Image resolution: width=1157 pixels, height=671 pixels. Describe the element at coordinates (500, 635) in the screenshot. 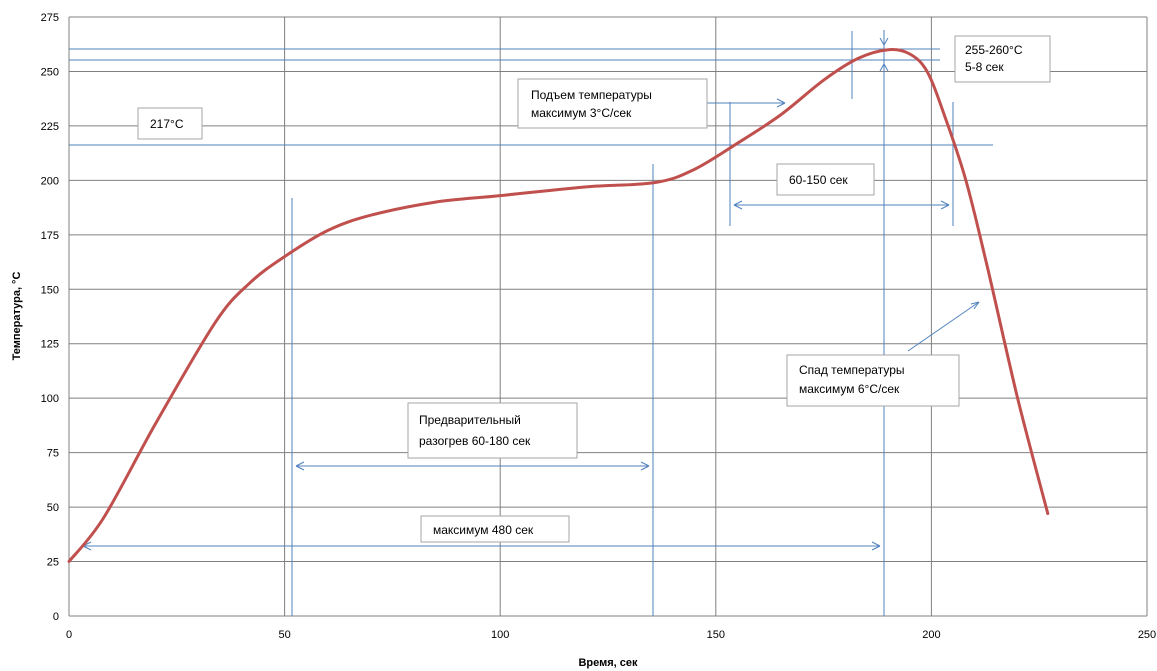

I see `x-tick-label: 100` at that location.